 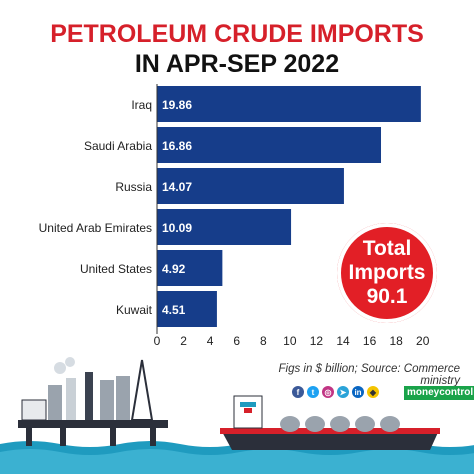 What do you see at coordinates (177, 146) in the screenshot?
I see `bar-value-label: 16.86` at bounding box center [177, 146].